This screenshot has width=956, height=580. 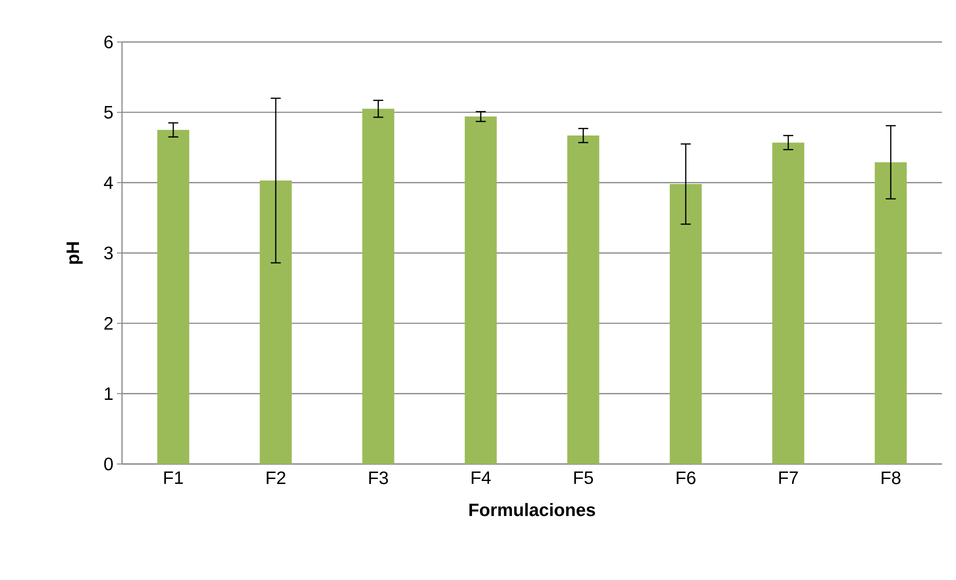 What do you see at coordinates (481, 478) in the screenshot?
I see `x-tick-label: F4` at bounding box center [481, 478].